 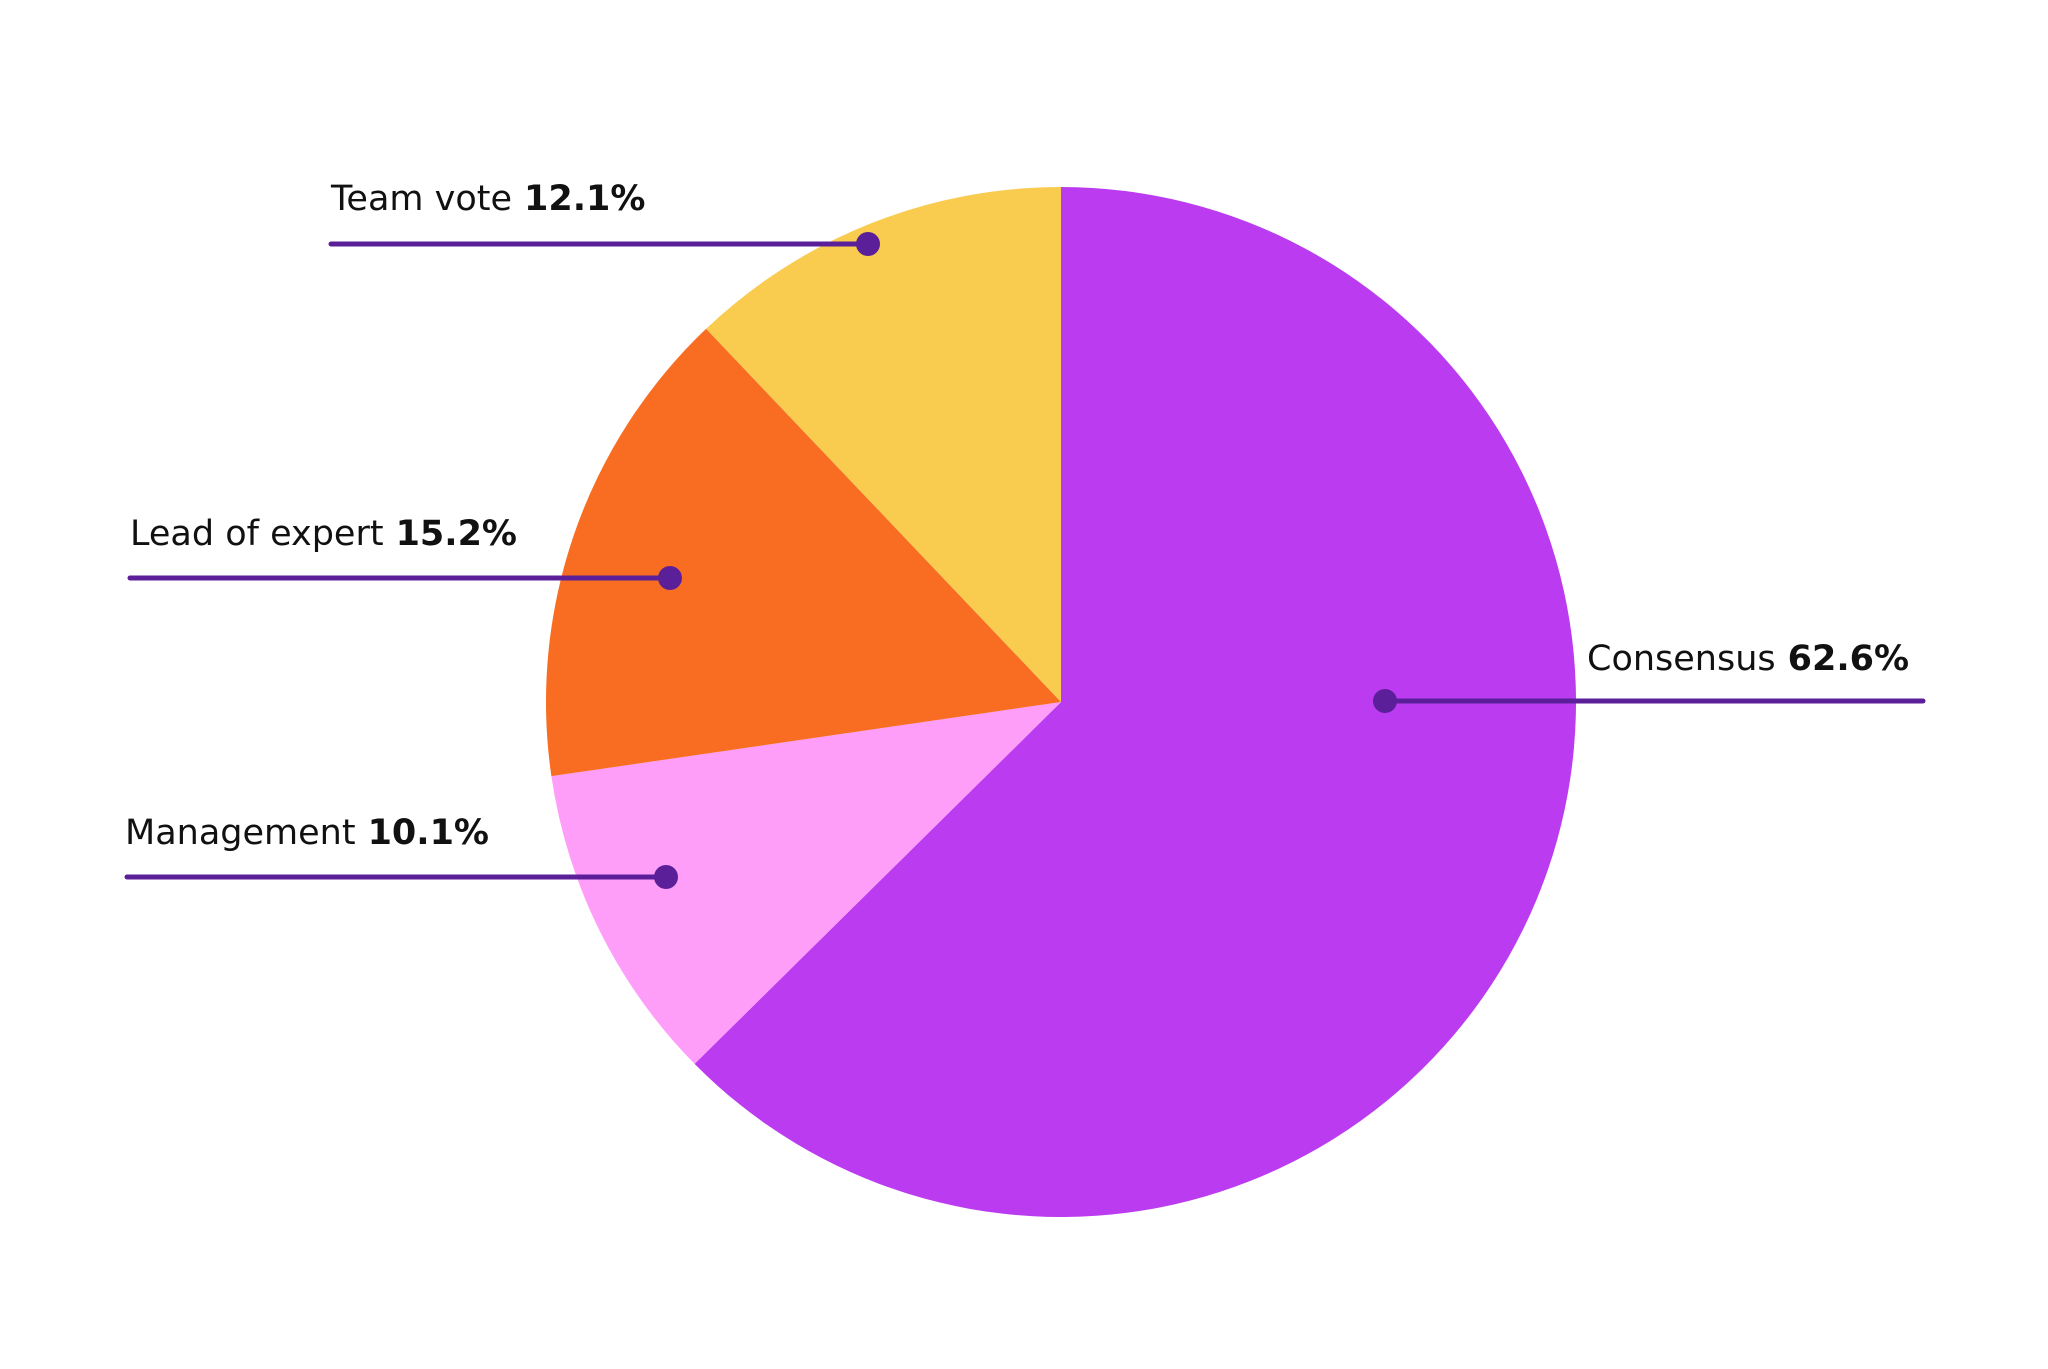 What do you see at coordinates (1848, 659) in the screenshot?
I see `value-label: 62.6%` at bounding box center [1848, 659].